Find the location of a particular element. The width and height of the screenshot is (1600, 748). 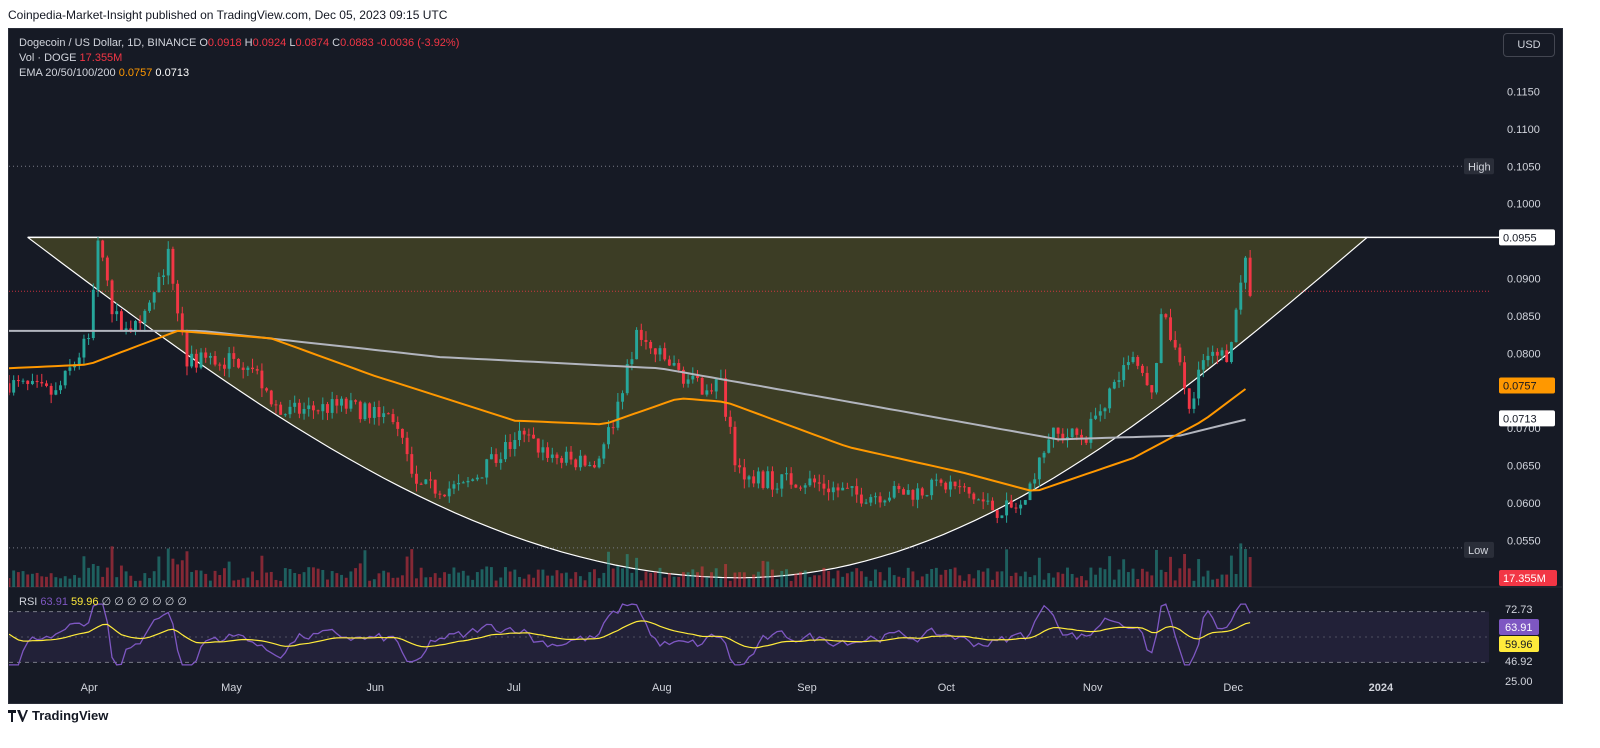

low-badge: Low is located at coordinates (1478, 551).